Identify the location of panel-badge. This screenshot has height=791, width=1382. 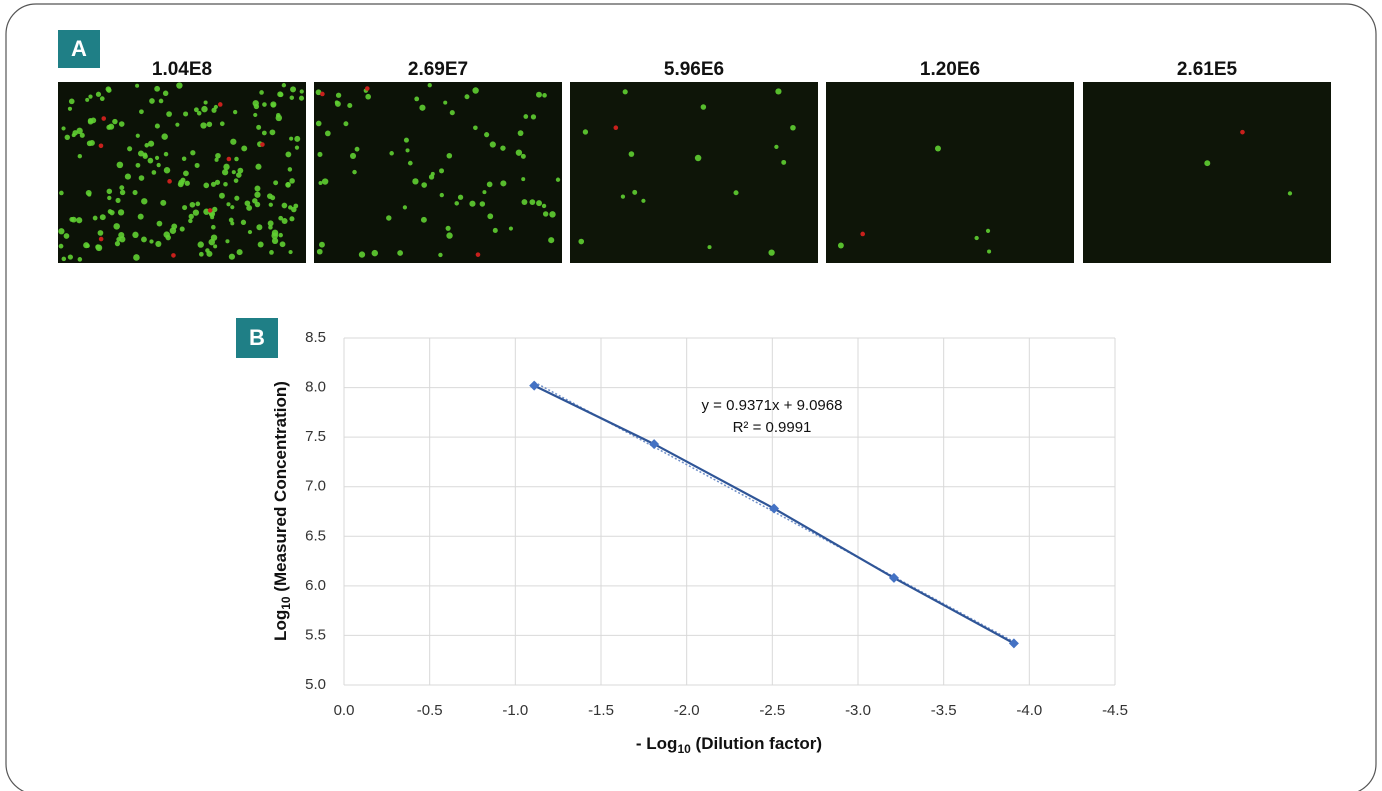
(79, 49).